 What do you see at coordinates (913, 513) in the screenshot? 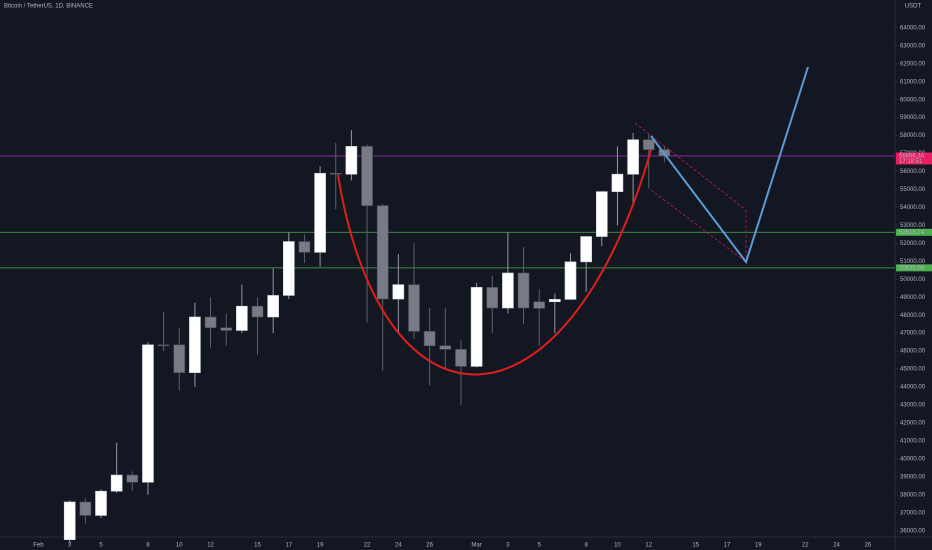
I see `y-tick-label: 37000.00` at bounding box center [913, 513].